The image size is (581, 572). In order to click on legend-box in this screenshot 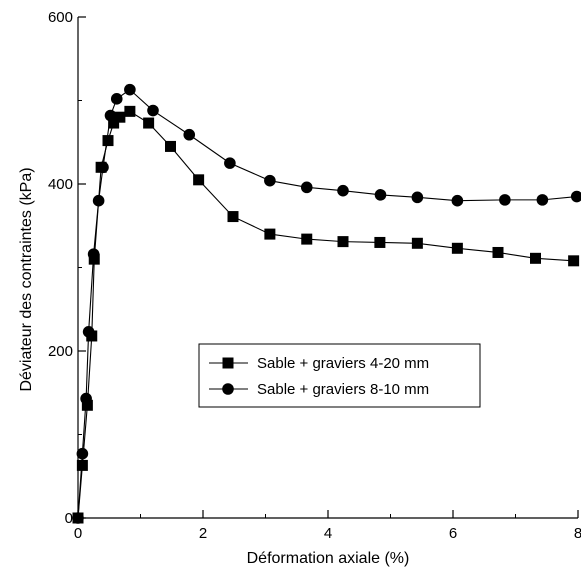, I will do `click(339, 375)`.